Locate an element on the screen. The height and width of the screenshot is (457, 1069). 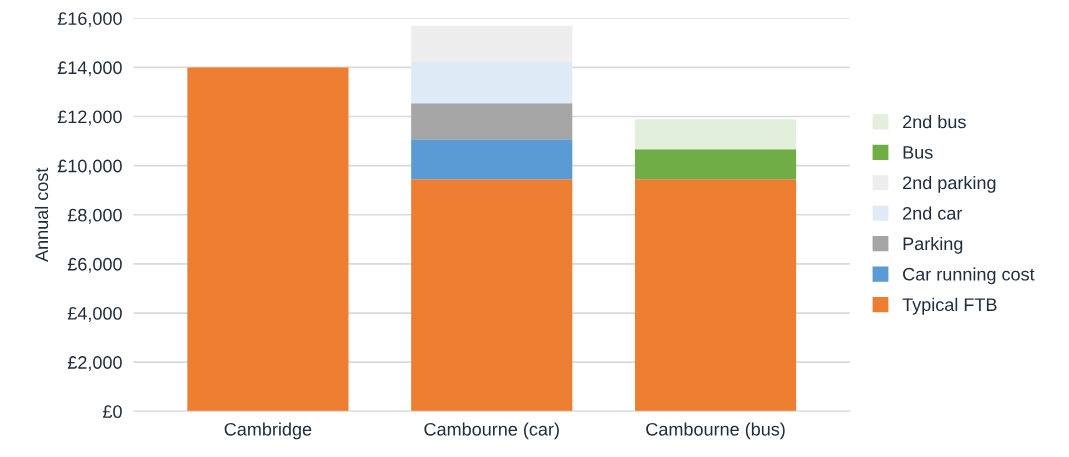
legend-label: Bus is located at coordinates (918, 152).